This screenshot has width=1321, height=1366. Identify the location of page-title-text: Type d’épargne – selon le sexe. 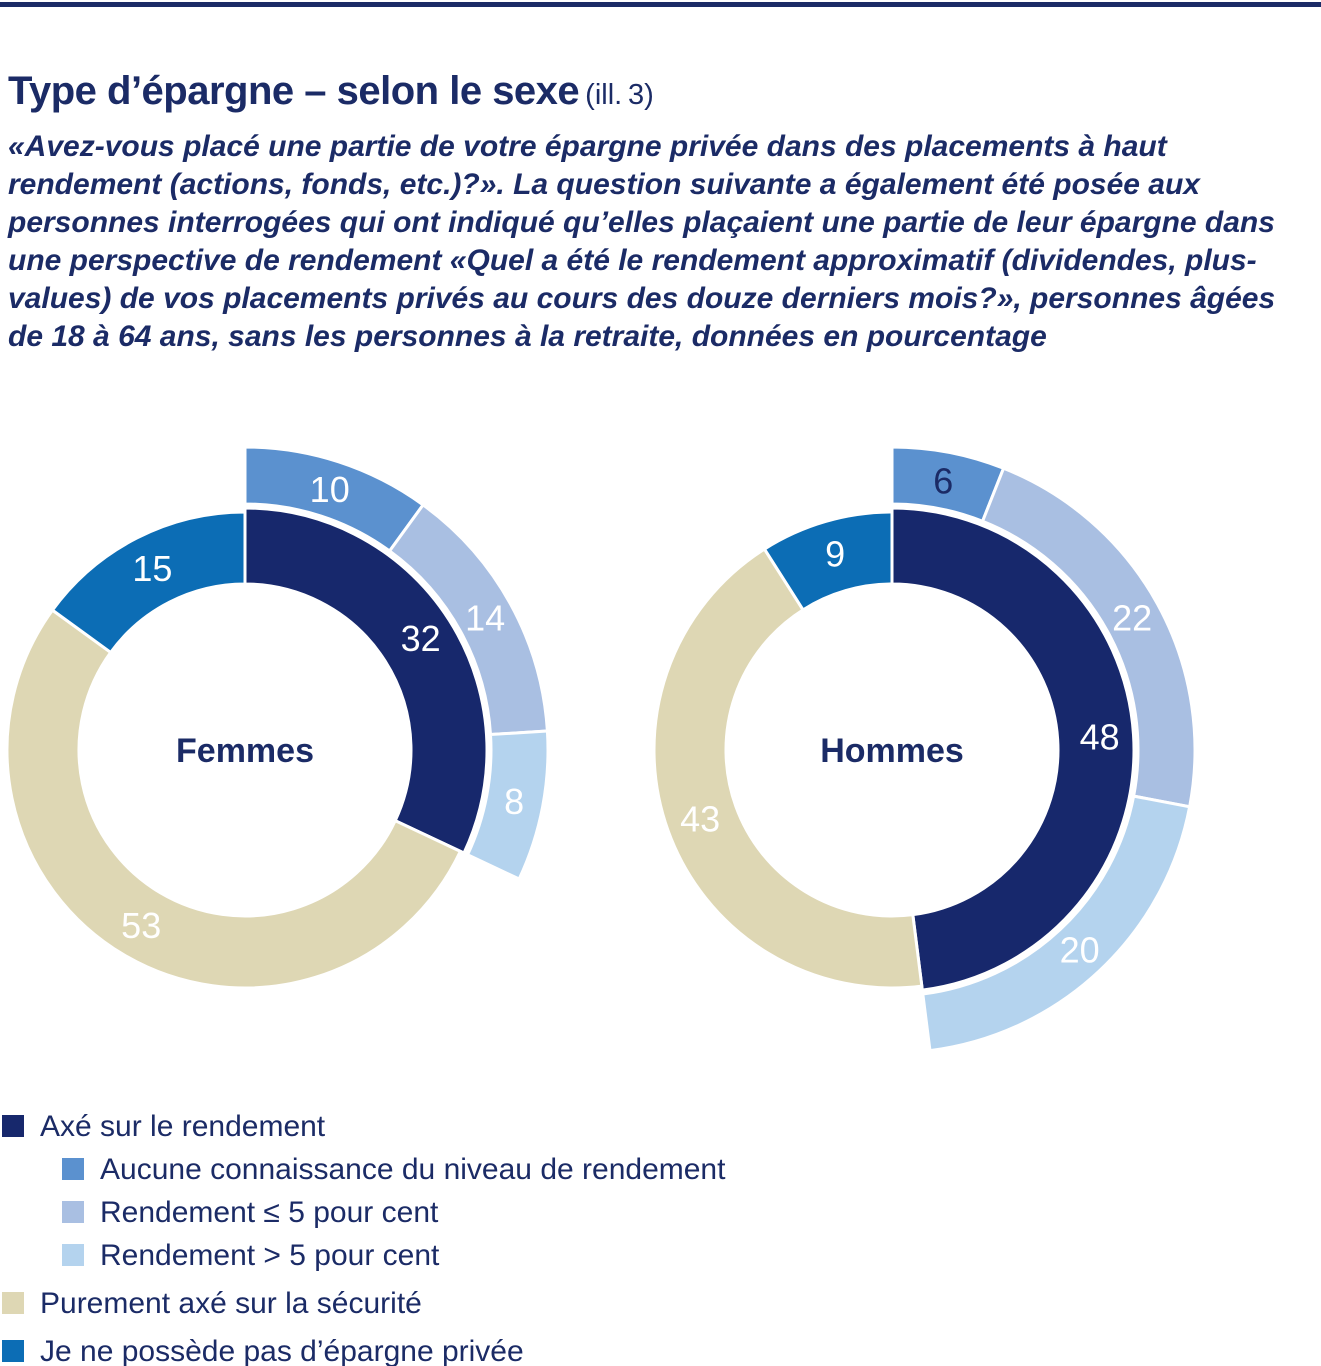
(294, 90).